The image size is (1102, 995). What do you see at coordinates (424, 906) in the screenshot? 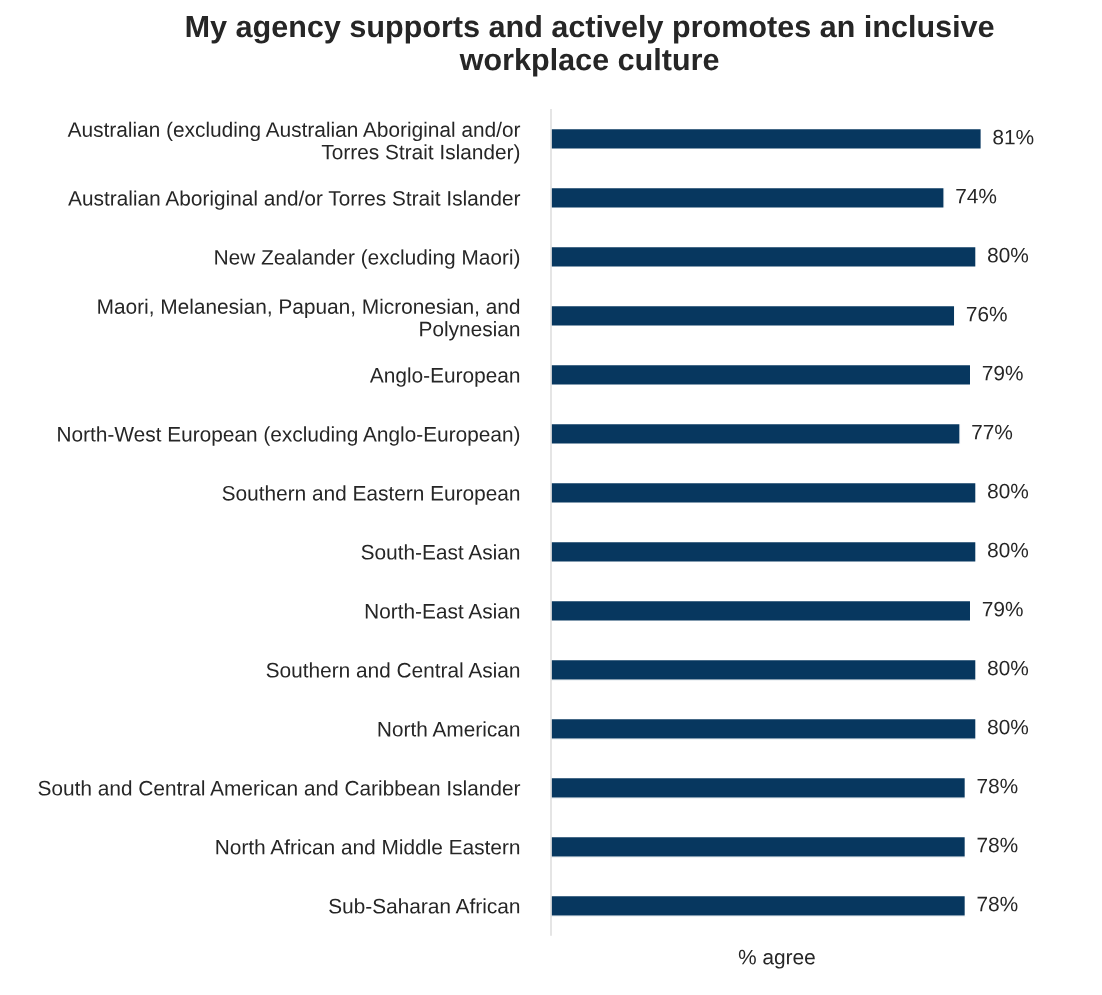
I see `y-tick-label: Sub-Saharan African` at bounding box center [424, 906].